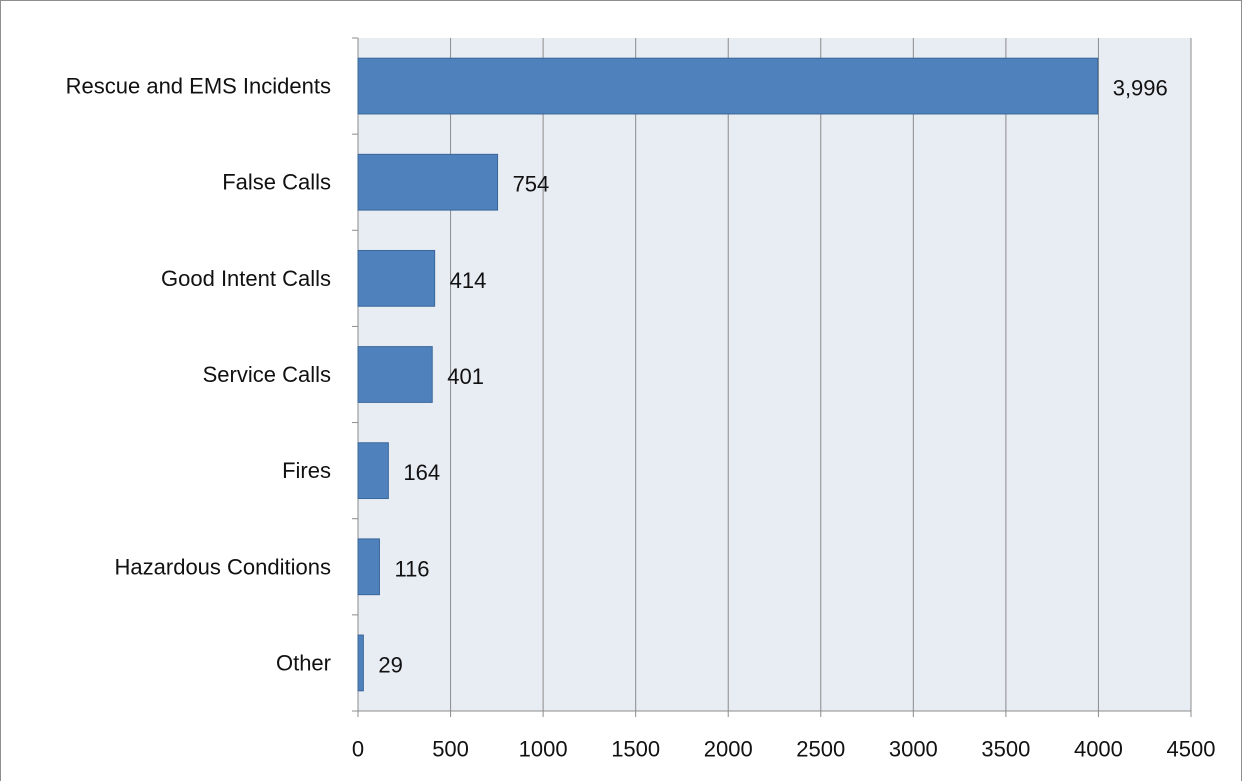 The height and width of the screenshot is (782, 1242). I want to click on x-tick-label: 3500, so click(1005, 749).